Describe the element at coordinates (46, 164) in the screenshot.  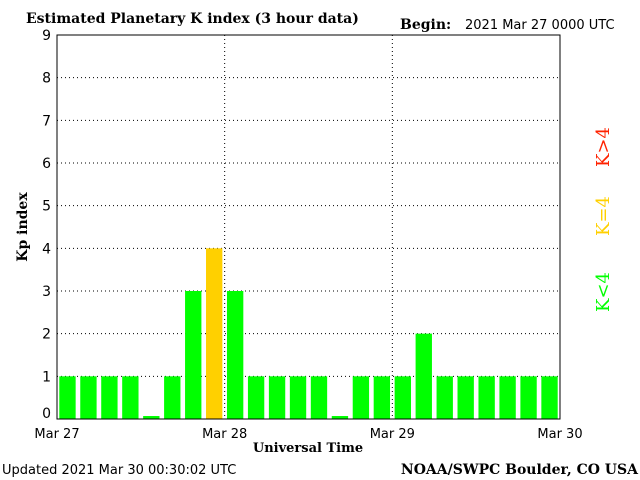
I see `y-tick-label: 6` at that location.